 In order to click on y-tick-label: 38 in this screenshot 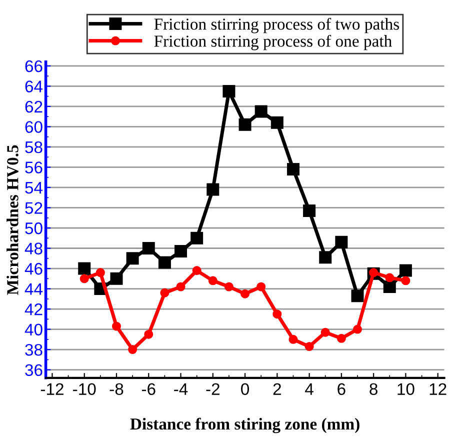, I will do `click(33, 350)`.